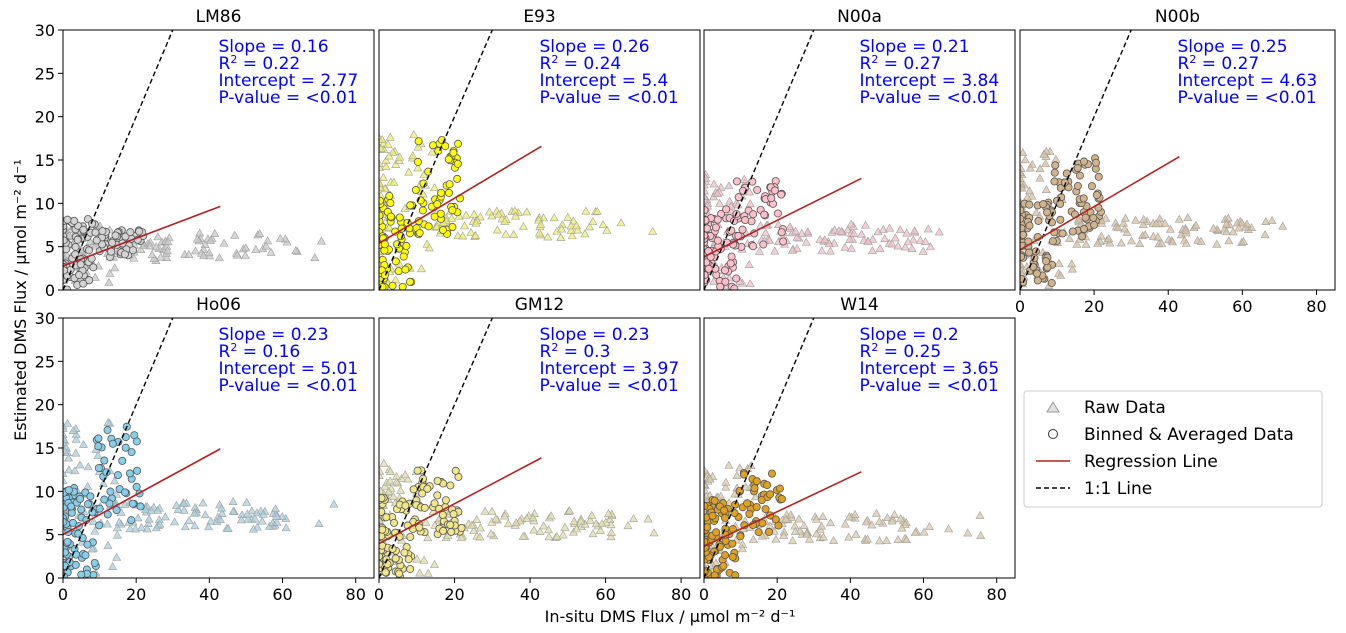 The image size is (1346, 633). Describe the element at coordinates (915, 47) in the screenshot. I see `slope-text: Slope = 0.21` at that location.